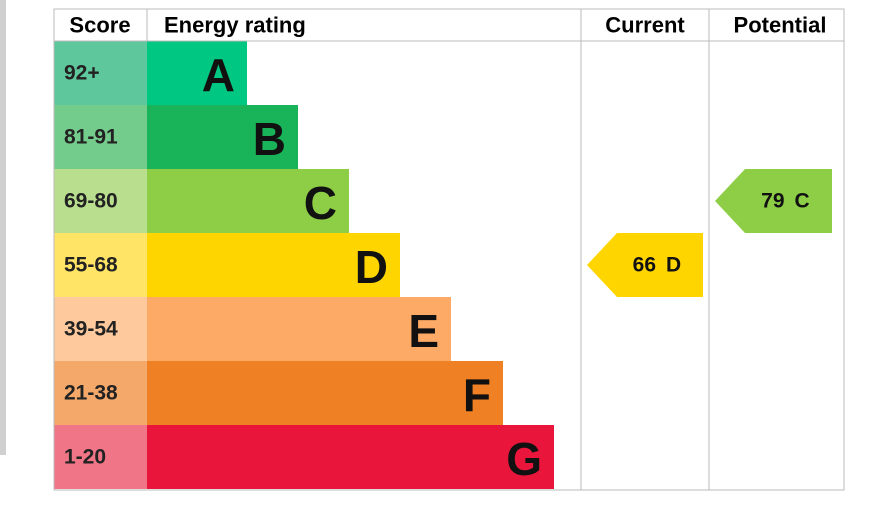 The width and height of the screenshot is (891, 506). What do you see at coordinates (85, 457) in the screenshot?
I see `score-label: 1-20` at bounding box center [85, 457].